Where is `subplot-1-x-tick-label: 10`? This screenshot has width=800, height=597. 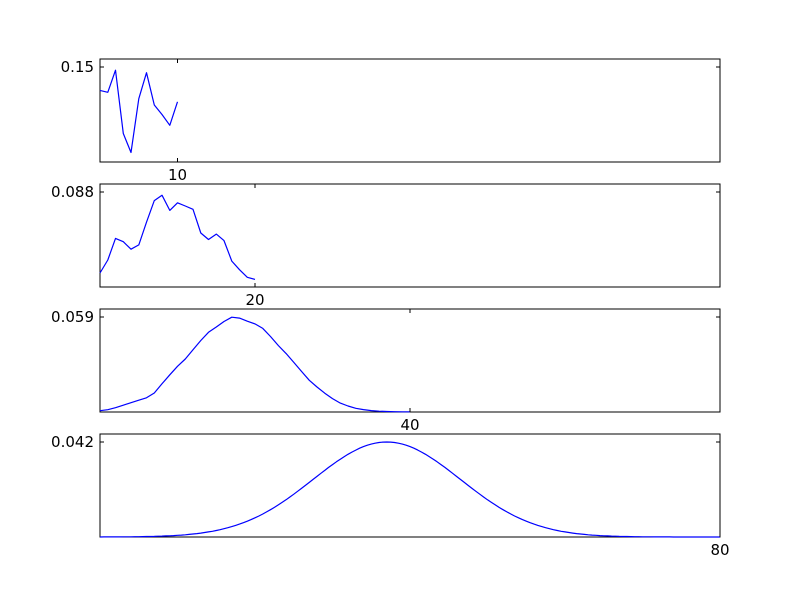
subplot-1-x-tick-label: 10 is located at coordinates (177, 175).